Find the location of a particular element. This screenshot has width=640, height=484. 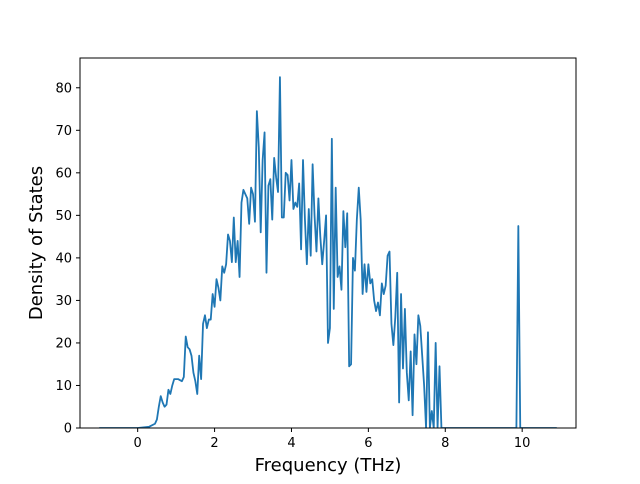

y-axis-label: Density of States is located at coordinates (36, 243).